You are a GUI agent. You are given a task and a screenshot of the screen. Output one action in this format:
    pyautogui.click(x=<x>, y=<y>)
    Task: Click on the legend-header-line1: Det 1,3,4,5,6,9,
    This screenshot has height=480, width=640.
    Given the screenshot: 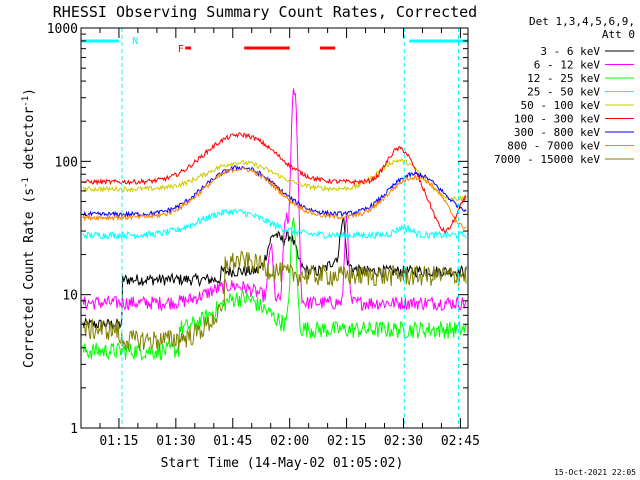 What is the action you would take?
    pyautogui.click(x=582, y=21)
    